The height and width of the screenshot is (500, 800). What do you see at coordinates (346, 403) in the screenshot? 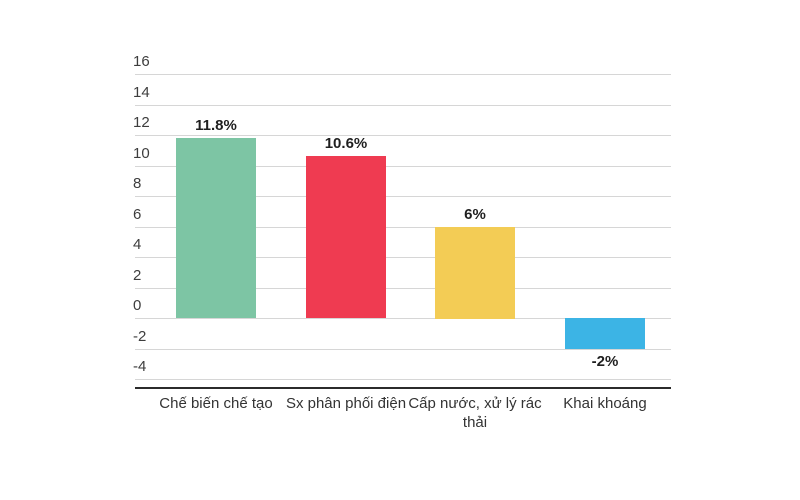
I see `x-axis-label: Sx phân phối điện` at bounding box center [346, 403].